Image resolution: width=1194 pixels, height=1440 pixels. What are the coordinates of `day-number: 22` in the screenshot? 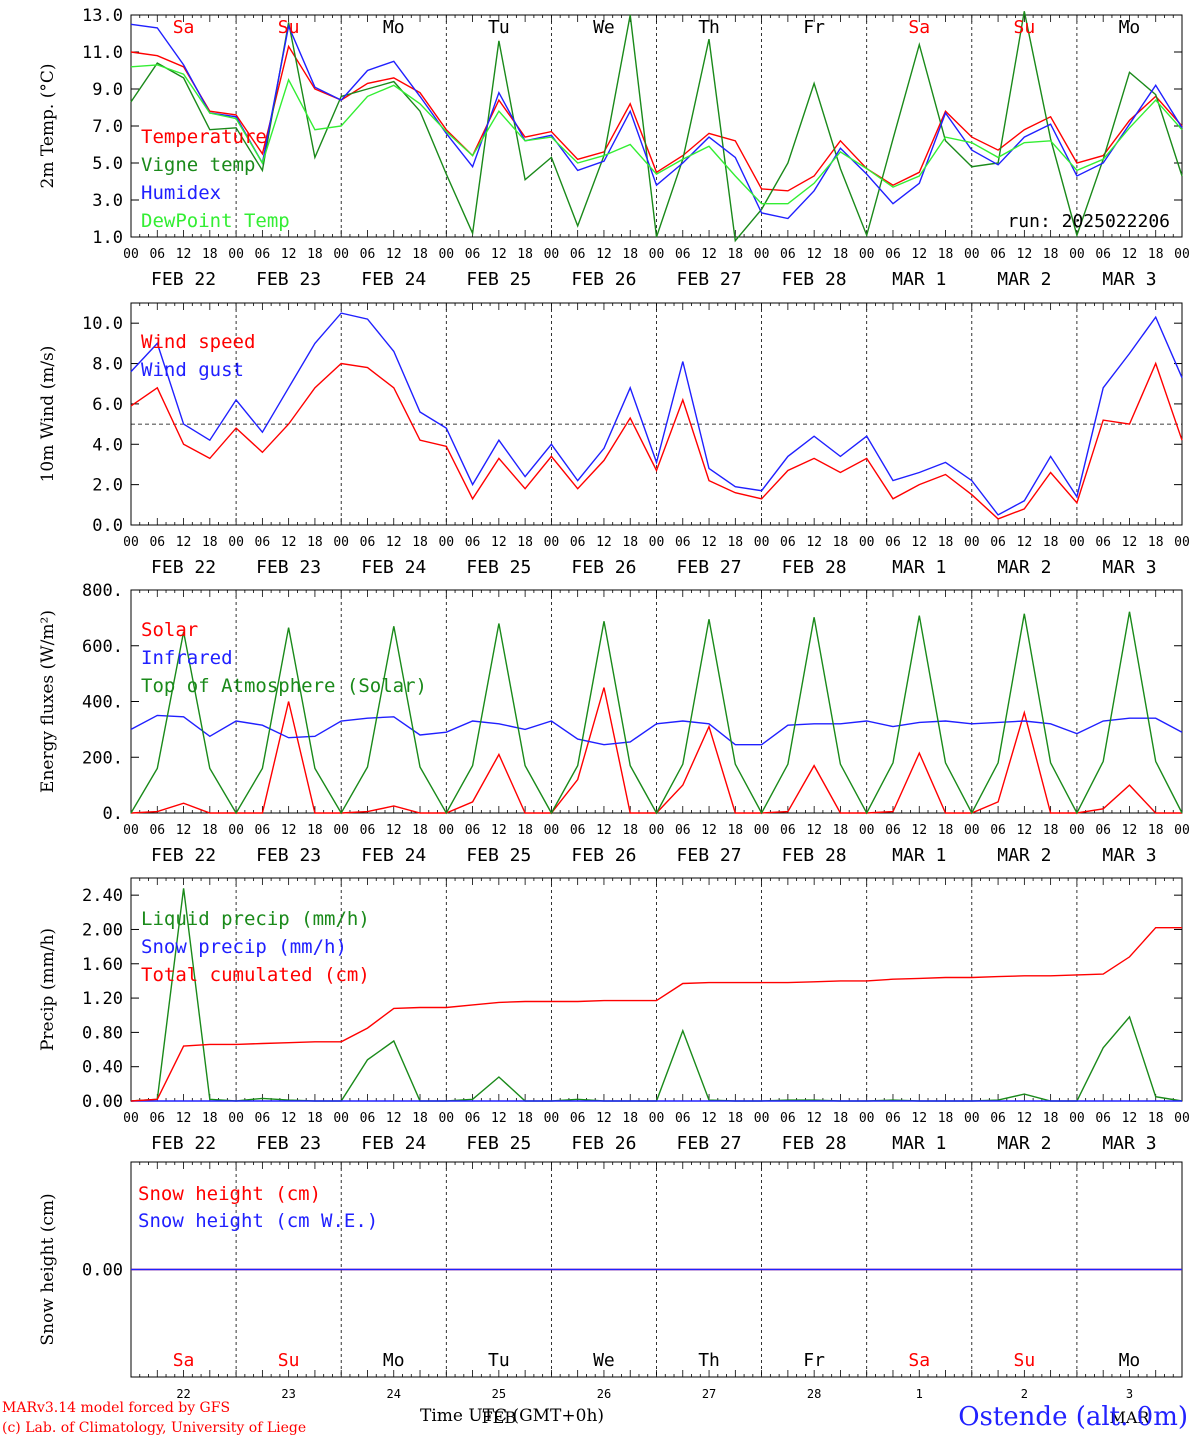 It's located at (183, 1394).